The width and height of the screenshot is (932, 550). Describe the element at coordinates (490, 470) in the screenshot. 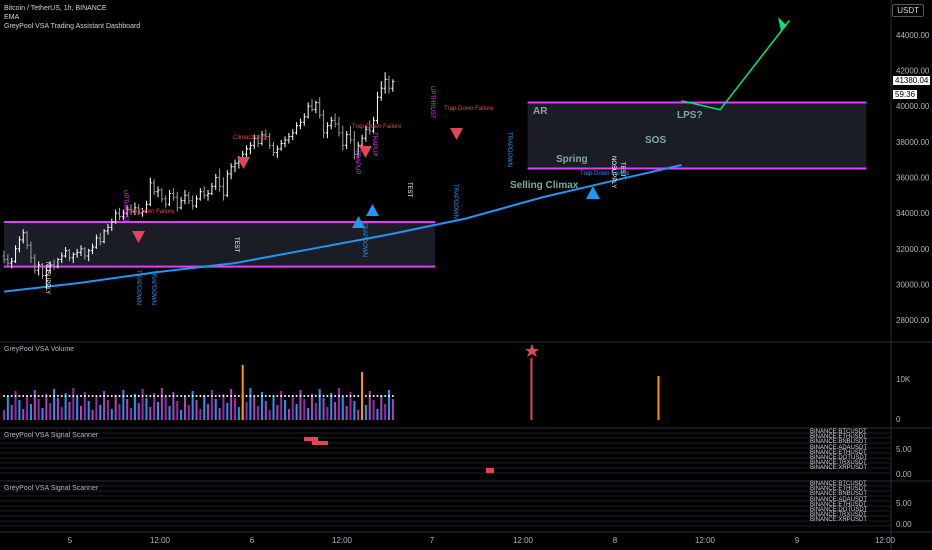

I see `scanner-signal` at that location.